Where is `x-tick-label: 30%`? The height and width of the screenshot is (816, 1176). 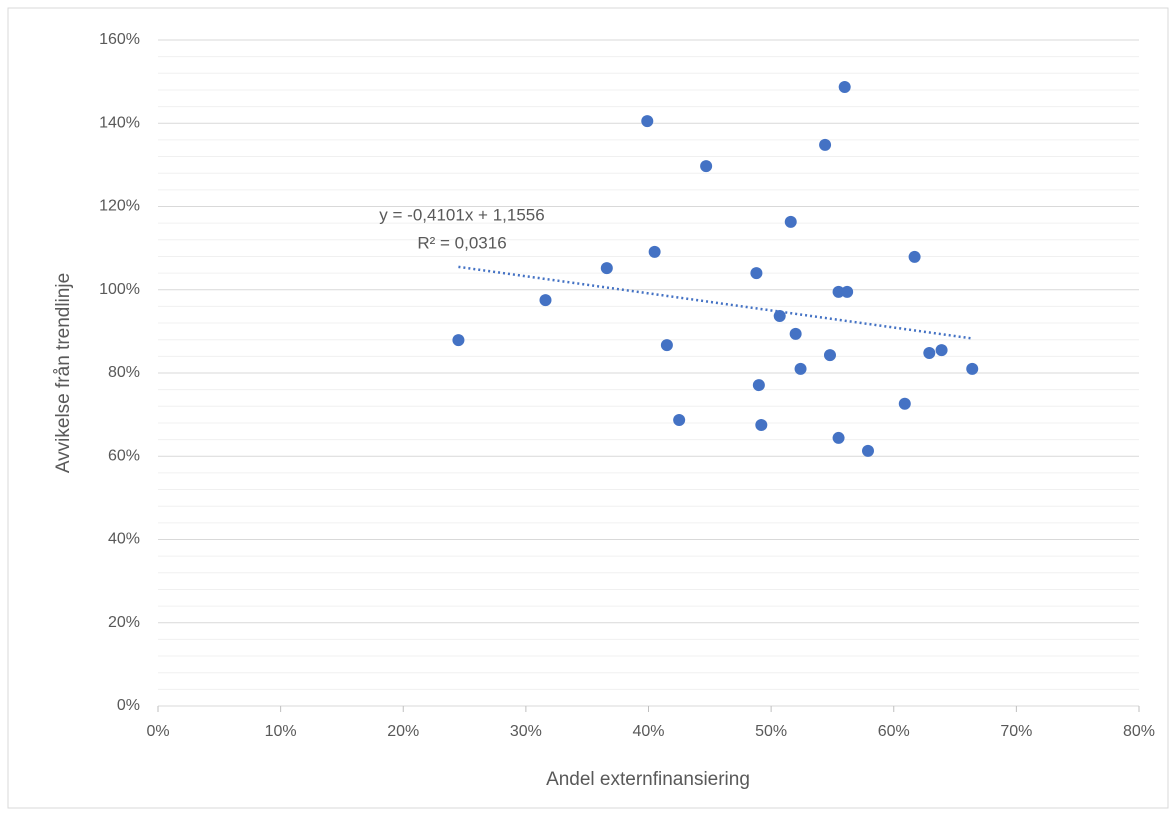
x-tick-label: 30% is located at coordinates (526, 731).